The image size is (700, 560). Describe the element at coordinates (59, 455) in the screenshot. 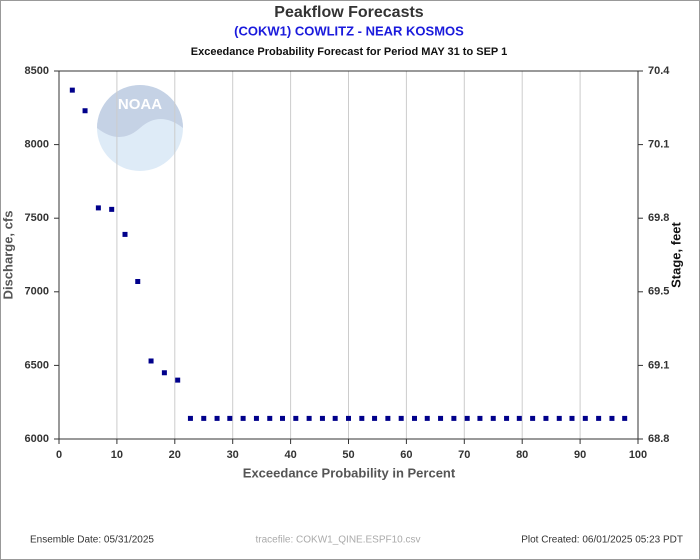

I see `x-tick-label: 0` at that location.